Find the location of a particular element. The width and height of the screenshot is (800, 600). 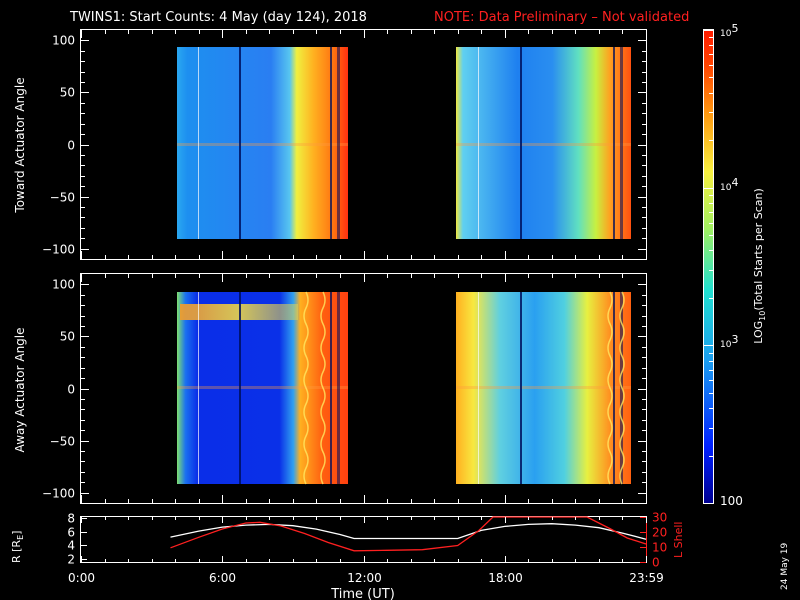

colorbar-label-rest: (Total Starts per Scan) is located at coordinates (758, 249).